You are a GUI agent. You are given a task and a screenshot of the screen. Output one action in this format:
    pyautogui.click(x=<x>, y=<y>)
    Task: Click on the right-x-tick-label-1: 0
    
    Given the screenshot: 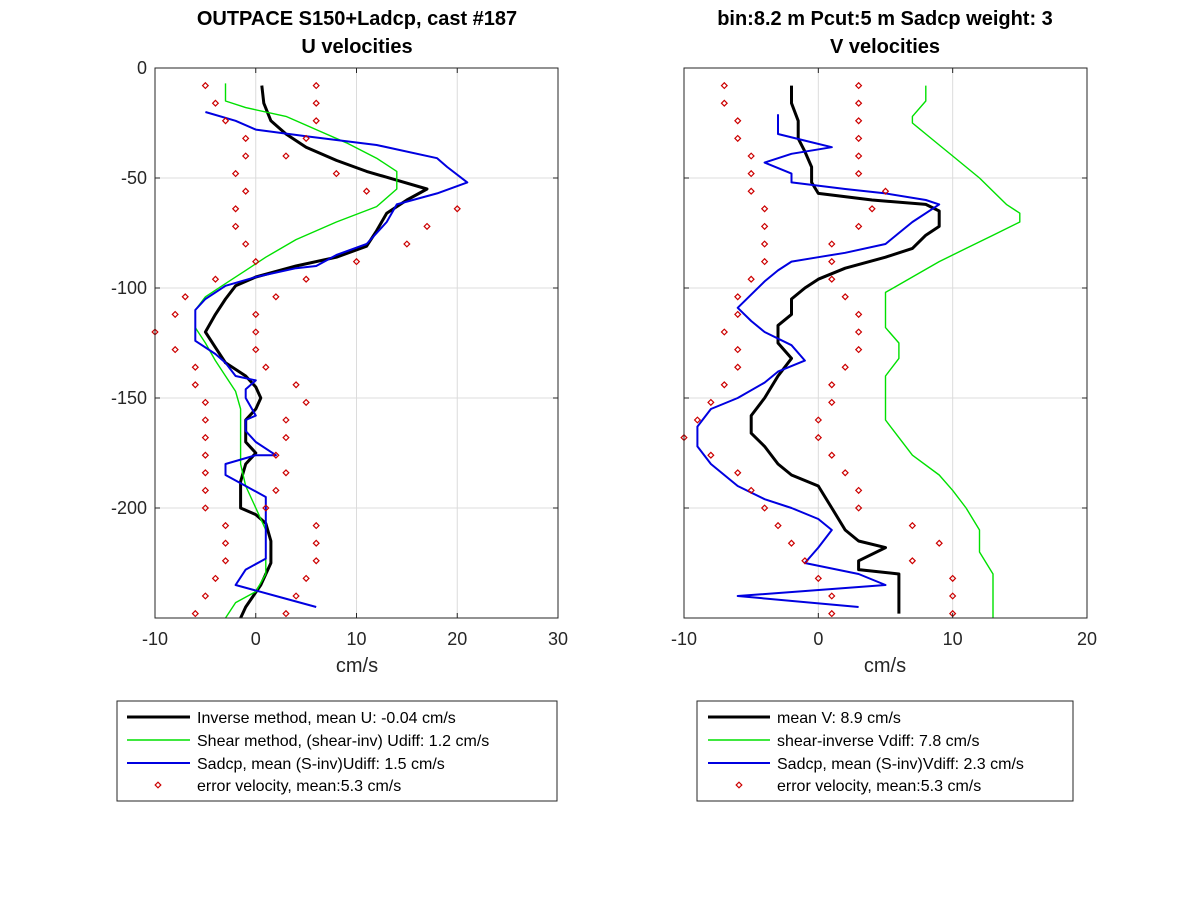 What is the action you would take?
    pyautogui.click(x=818, y=639)
    